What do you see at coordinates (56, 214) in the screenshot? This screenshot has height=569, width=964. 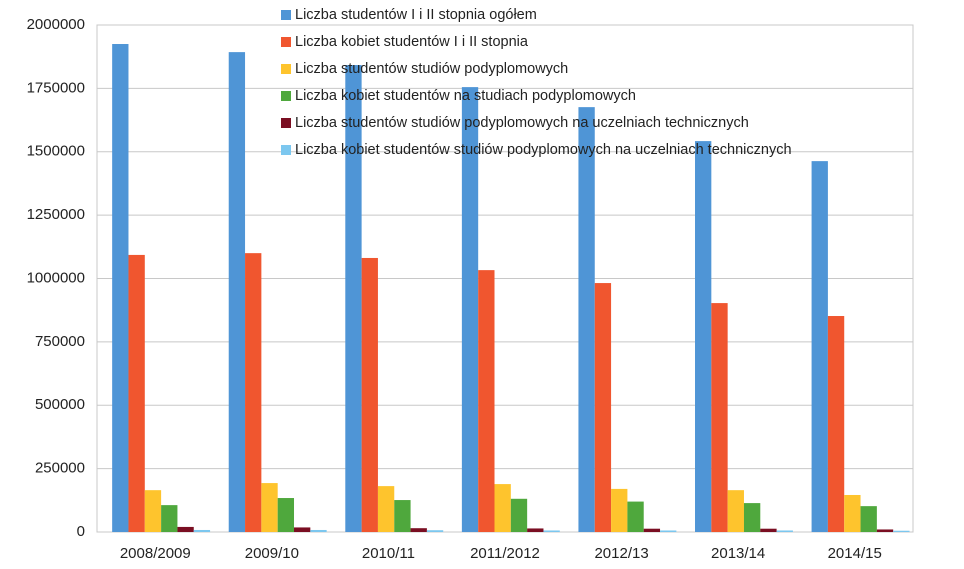 I see `y-tick-label: 1250000` at bounding box center [56, 214].